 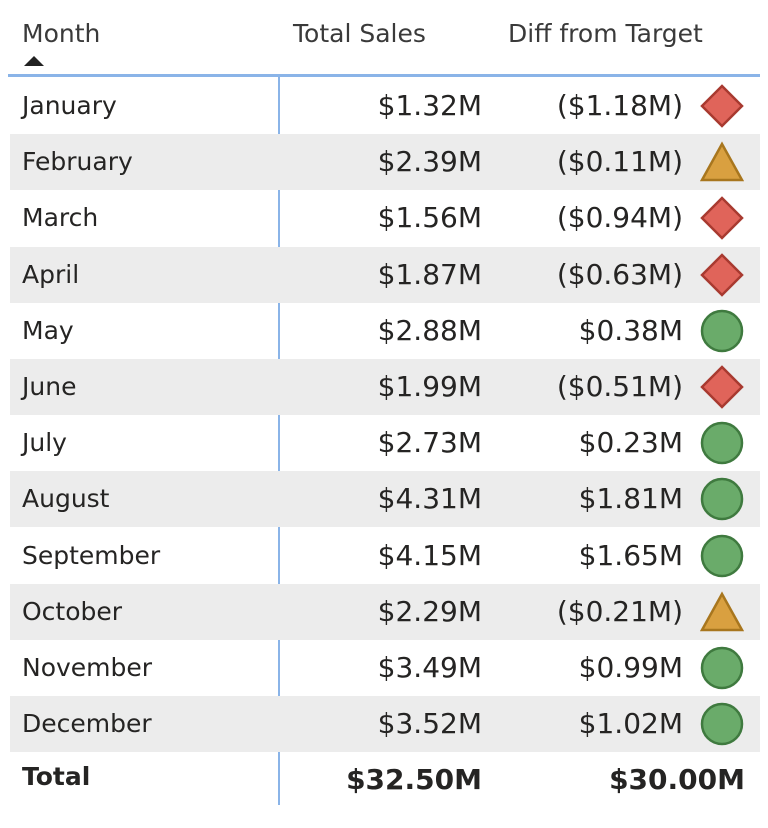 I want to click on column-header: Diff from Target, so click(x=605, y=33).